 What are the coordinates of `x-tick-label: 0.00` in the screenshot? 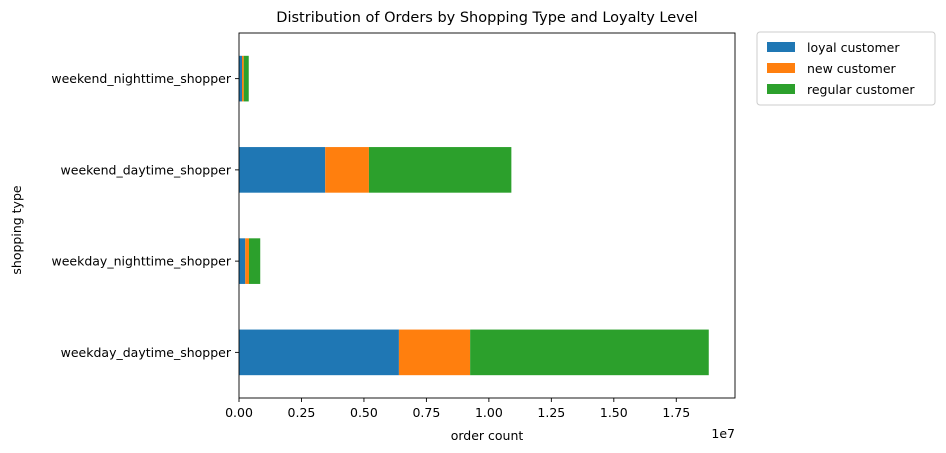 It's located at (239, 412).